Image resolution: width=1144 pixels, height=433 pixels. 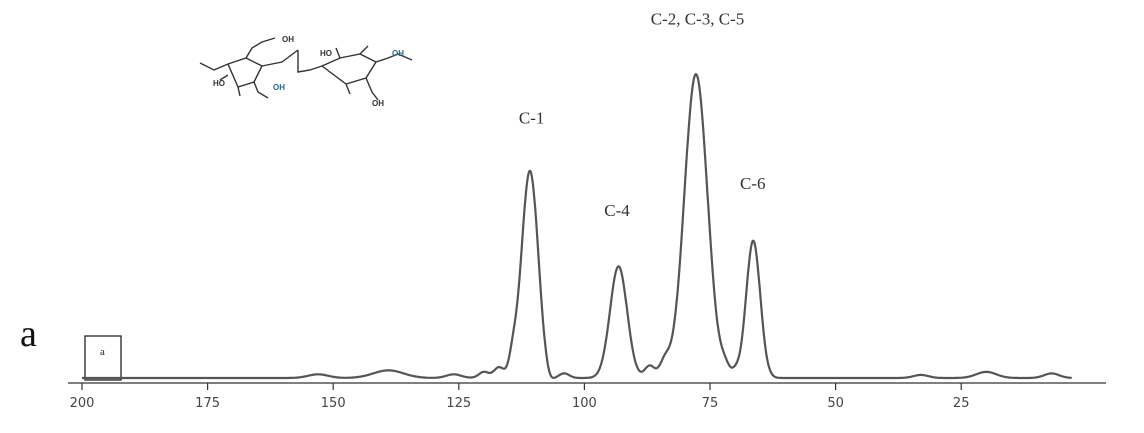 I want to click on x-axis-tick-labels: 200 175 150 125 100 75 50 25, so click(x=520, y=403).